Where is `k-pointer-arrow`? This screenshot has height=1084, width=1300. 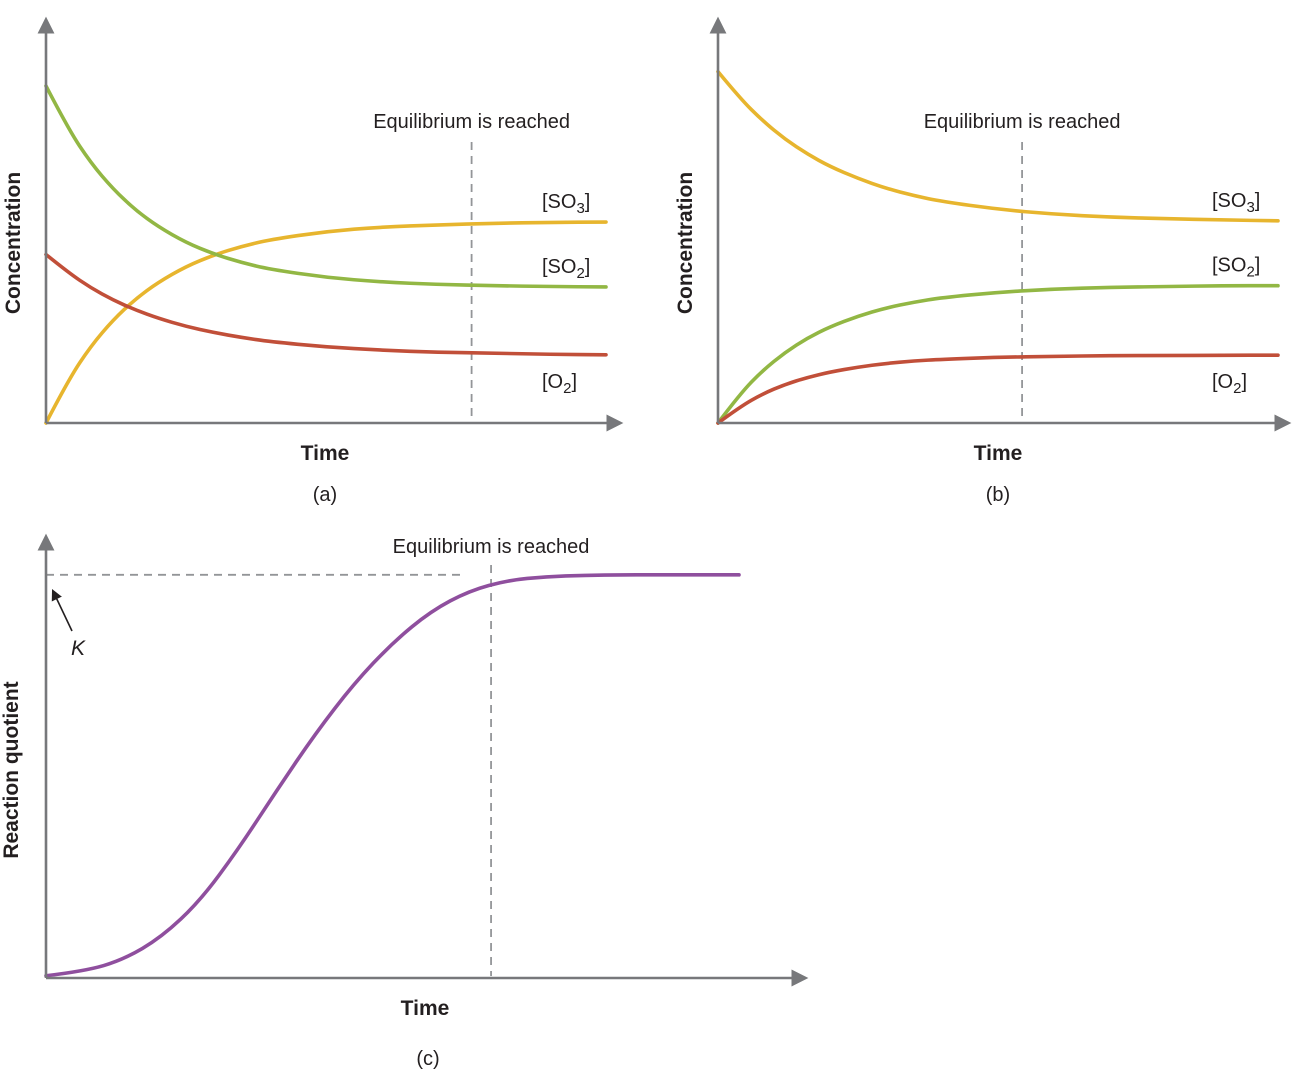
k-pointer-arrow is located at coordinates (62, 610).